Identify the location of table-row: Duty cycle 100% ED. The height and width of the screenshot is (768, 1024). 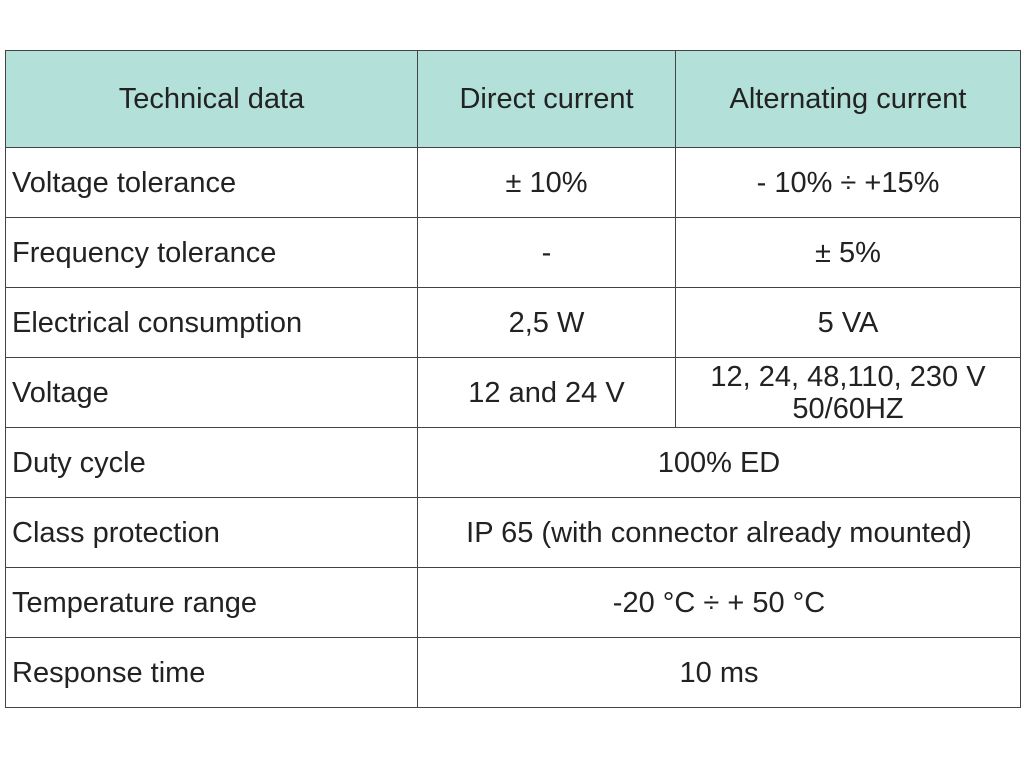
(513, 462).